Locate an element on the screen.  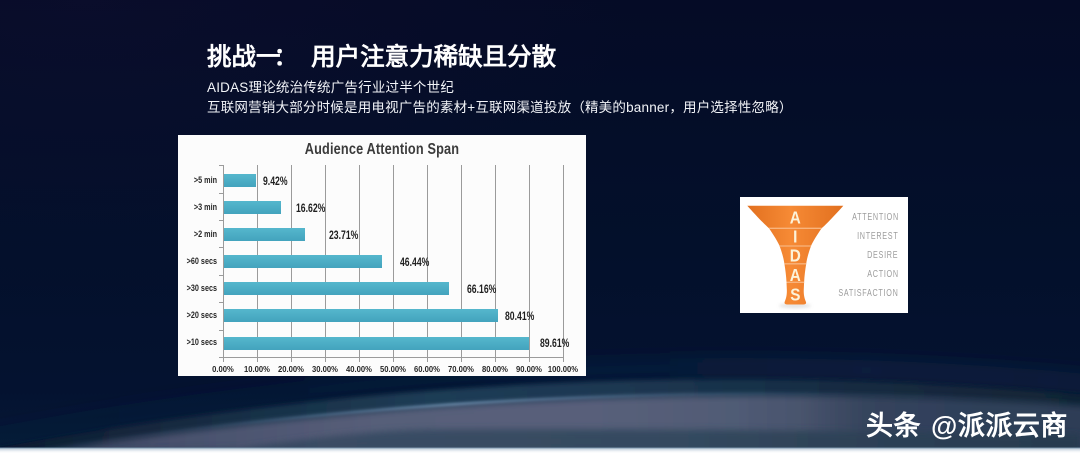
svg-text: I is located at coordinates (795, 237).